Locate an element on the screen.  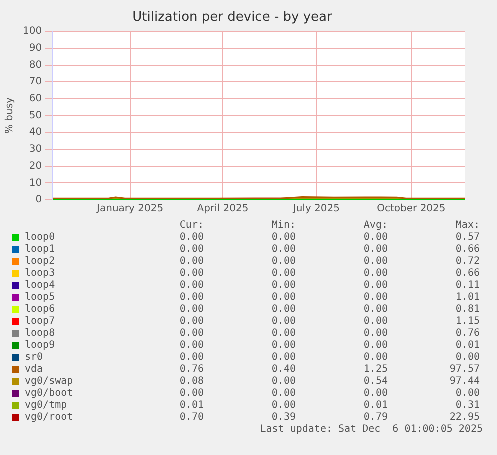
y-tick-label: 50 is located at coordinates (35, 116).